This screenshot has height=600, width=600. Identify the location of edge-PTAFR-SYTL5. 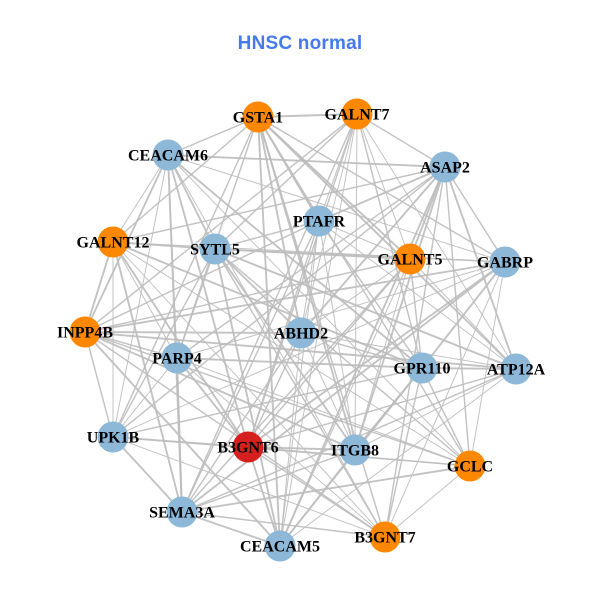
(267, 235).